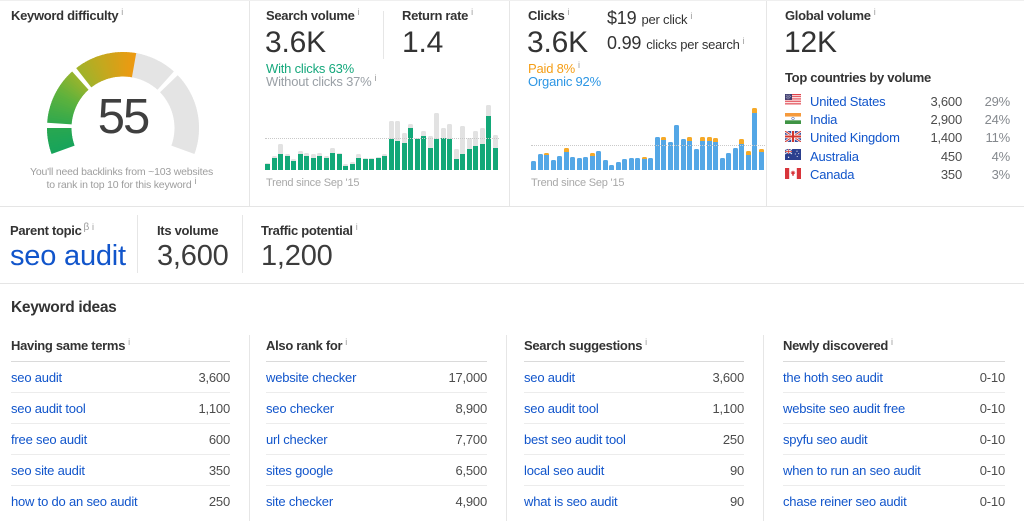 The width and height of the screenshot is (1024, 521). What do you see at coordinates (564, 470) in the screenshot?
I see `keyword-link: local seo audit` at bounding box center [564, 470].